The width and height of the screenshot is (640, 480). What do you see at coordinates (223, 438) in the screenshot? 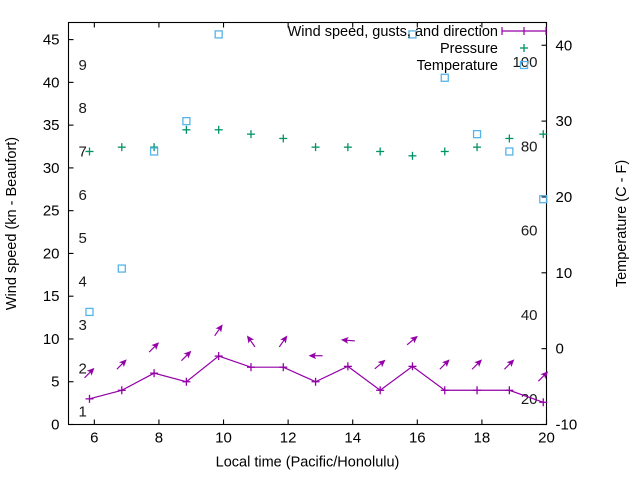
I see `x-tick-label: 10` at bounding box center [223, 438].